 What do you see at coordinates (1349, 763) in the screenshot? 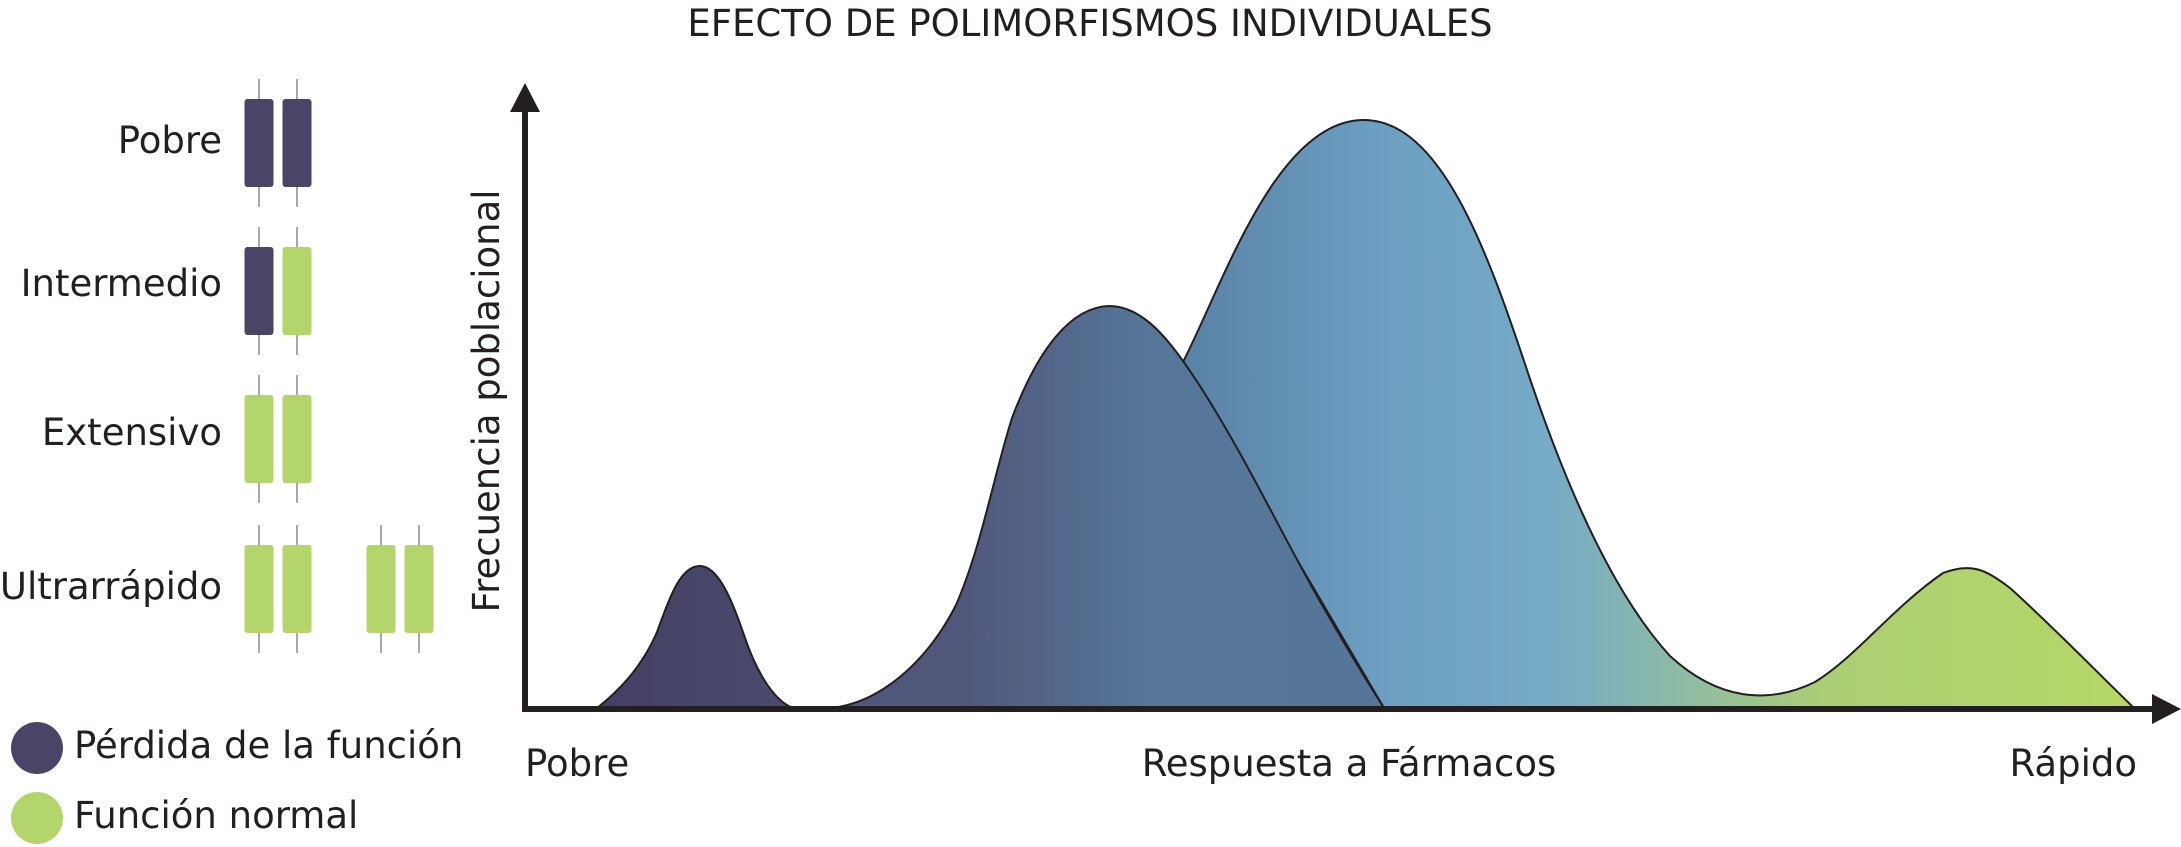
I see `x-axis-label: Respuesta a Fármacos` at bounding box center [1349, 763].